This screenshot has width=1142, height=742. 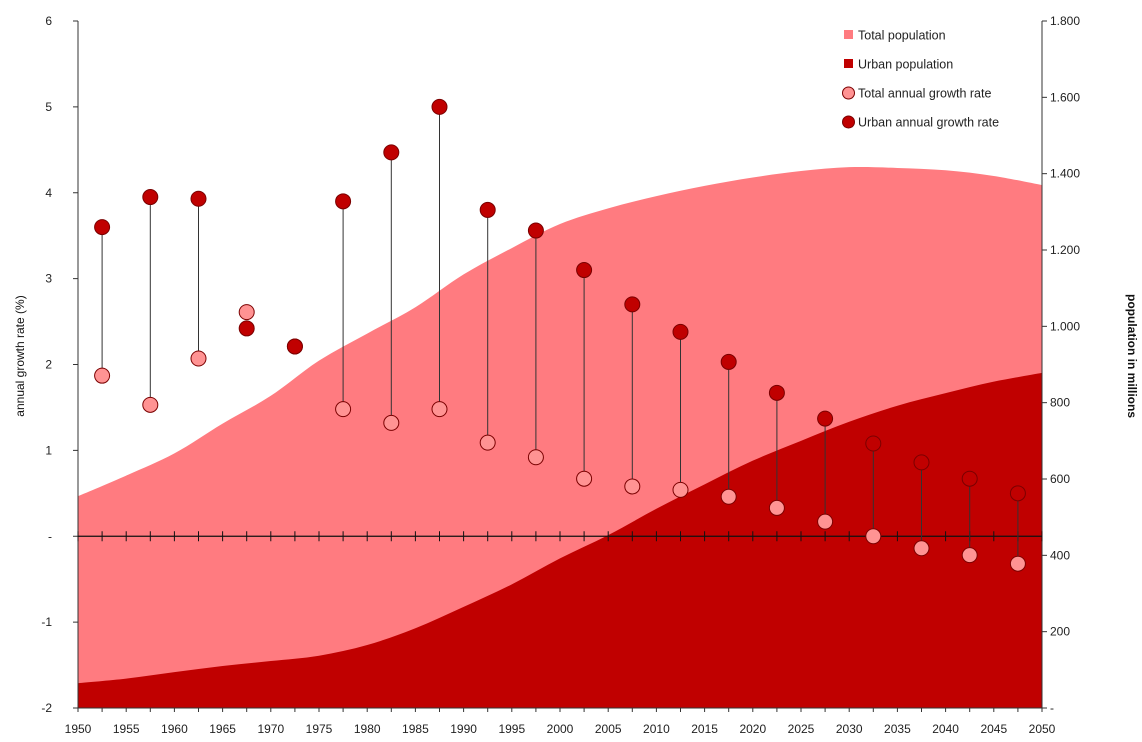 I want to click on x-tick-label: 1985, so click(x=415, y=729).